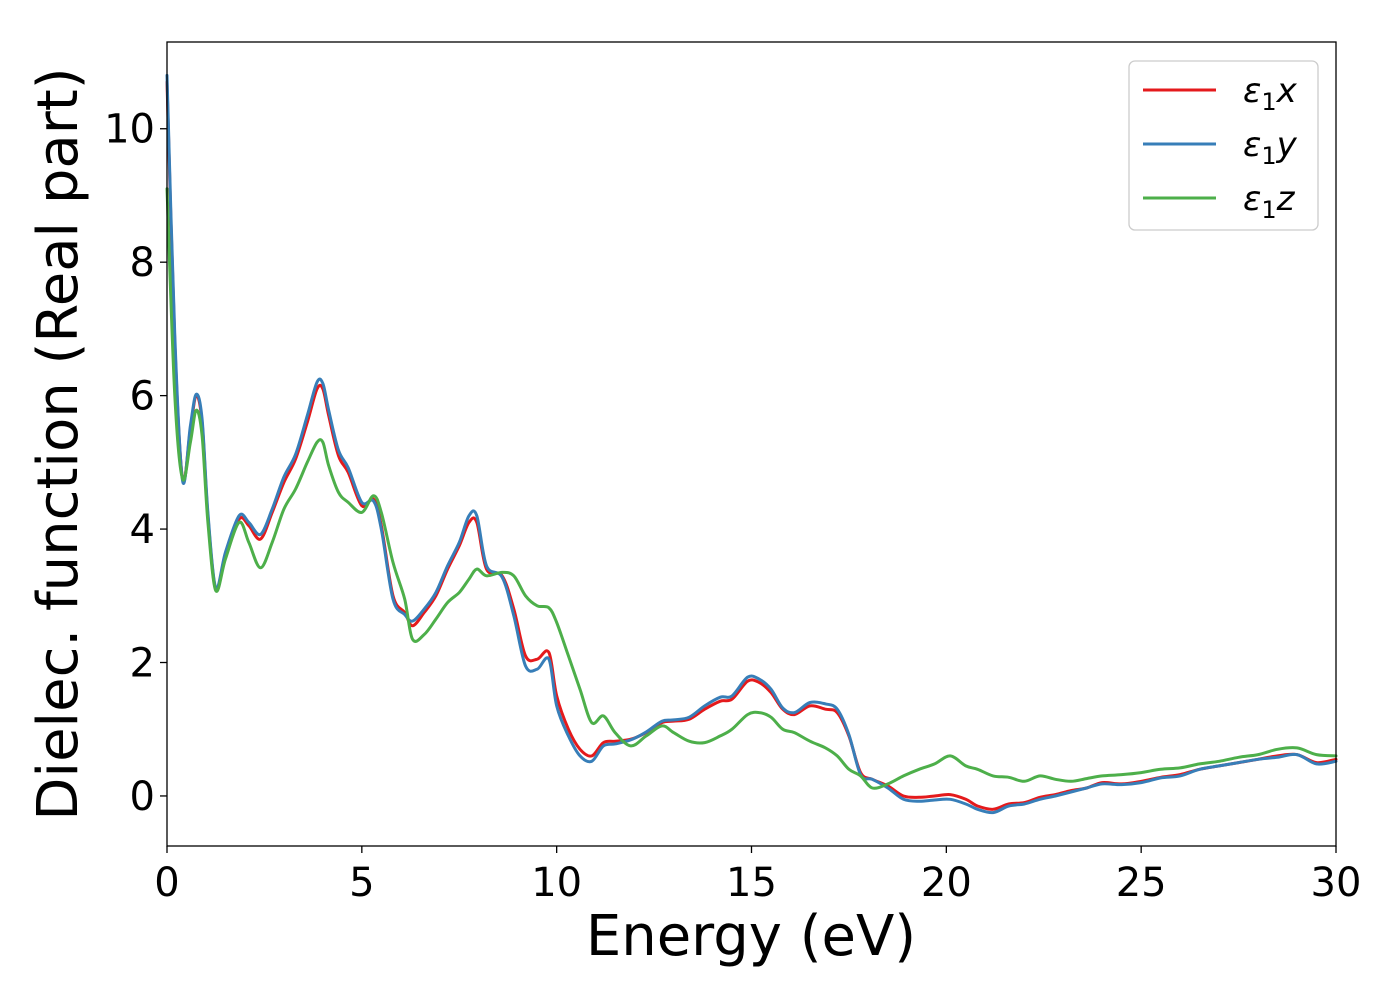 The width and height of the screenshot is (1400, 1000). Describe the element at coordinates (135, 463) in the screenshot. I see `y-axis: 0 2 4 6 8 10` at that location.